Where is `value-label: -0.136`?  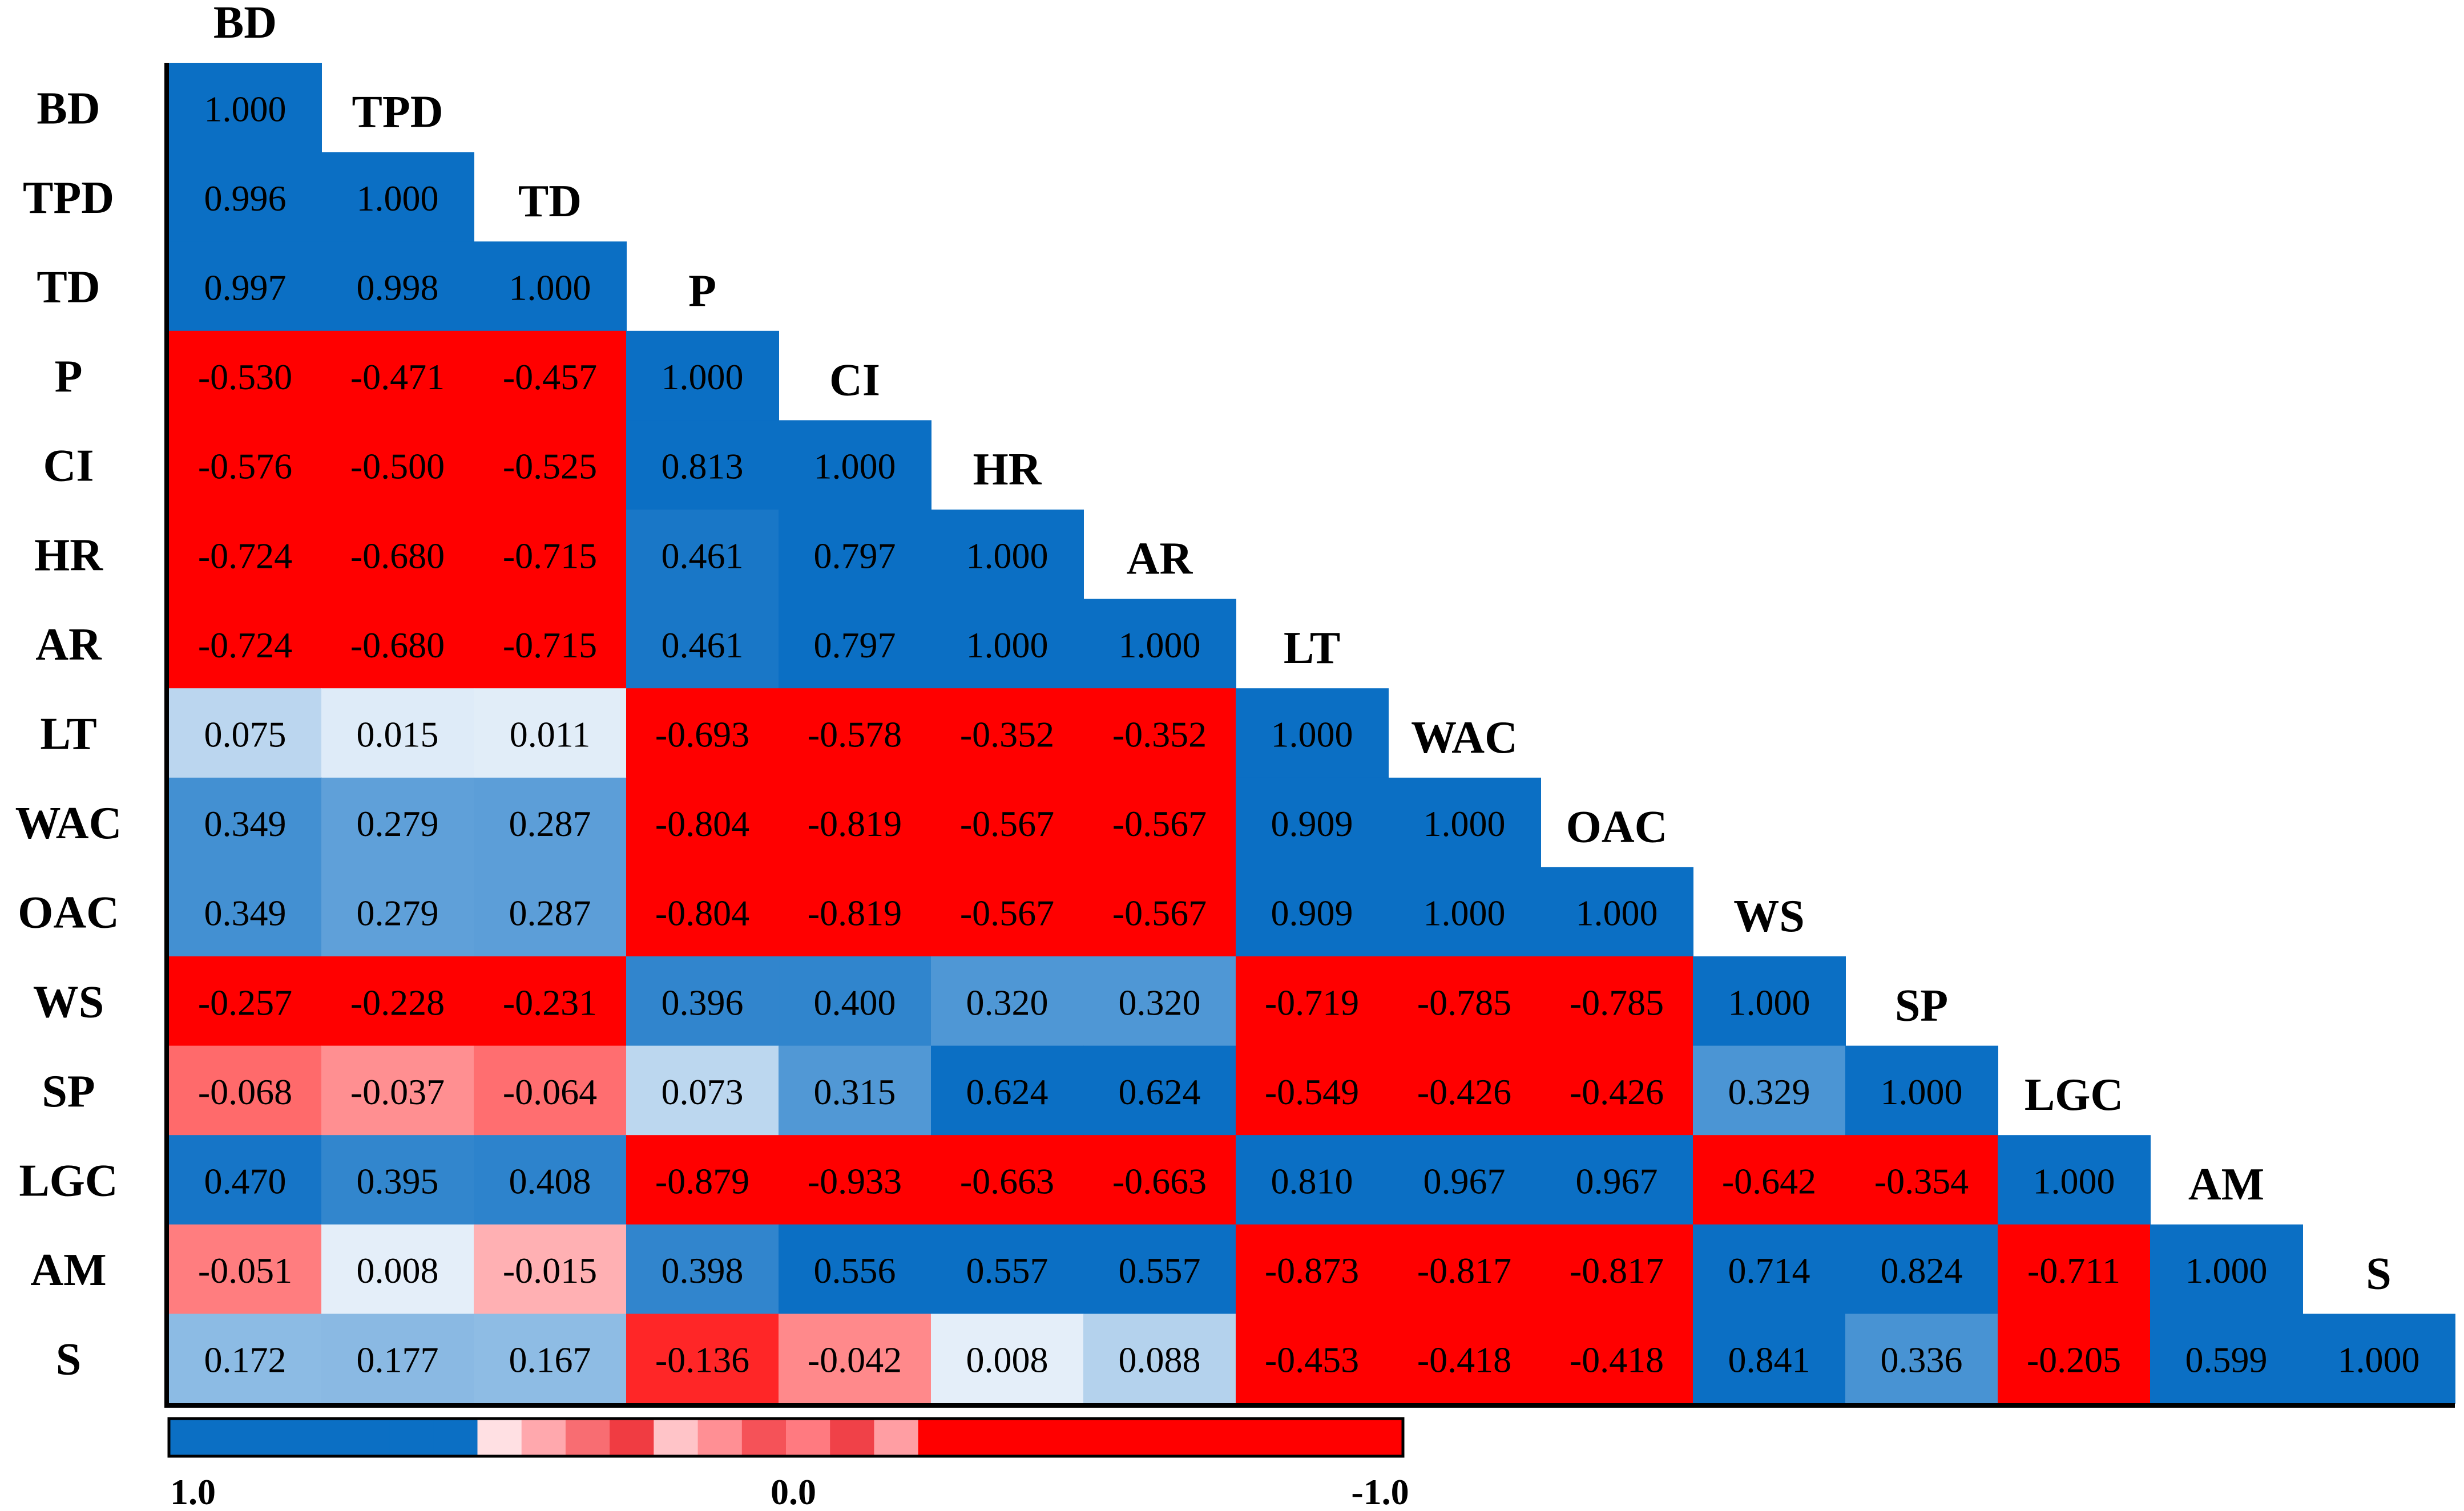 value-label: -0.136 is located at coordinates (702, 1360).